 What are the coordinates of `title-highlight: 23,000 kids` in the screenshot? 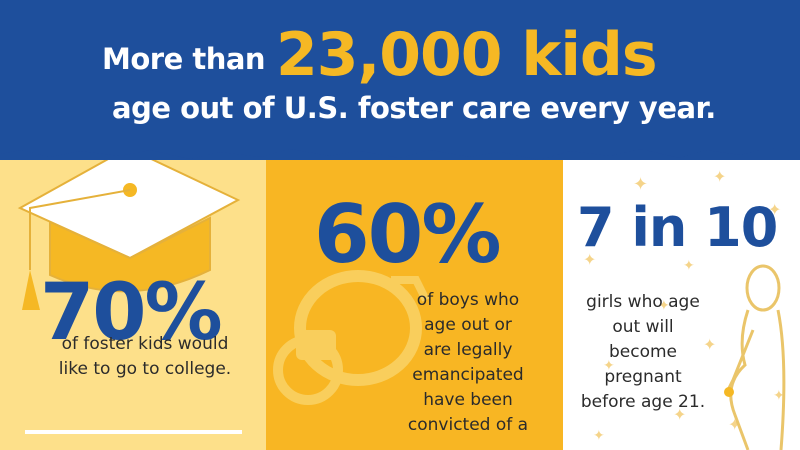 It's located at (467, 55).